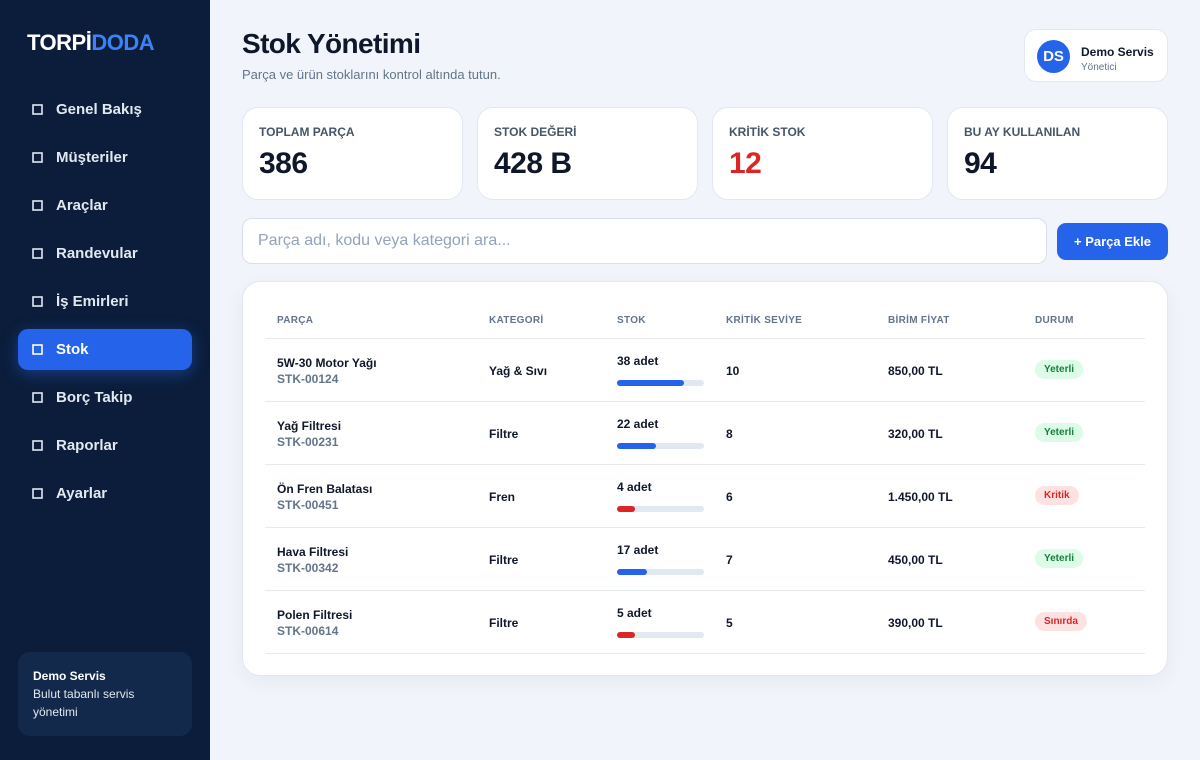 The height and width of the screenshot is (760, 1200). What do you see at coordinates (1112, 241) in the screenshot?
I see `add-button: + Parça Ekle` at bounding box center [1112, 241].